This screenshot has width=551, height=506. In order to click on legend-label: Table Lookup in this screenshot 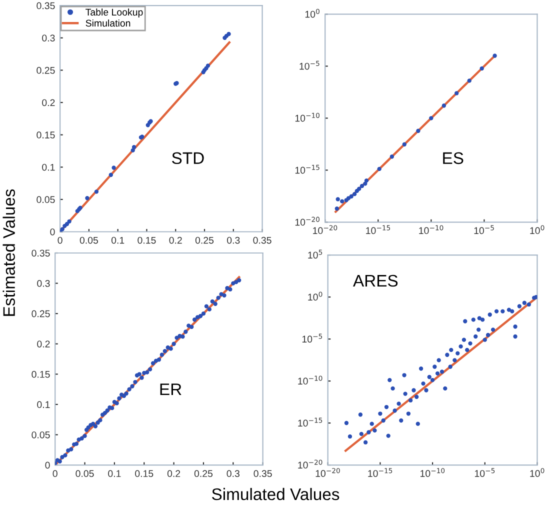, I will do `click(114, 13)`.